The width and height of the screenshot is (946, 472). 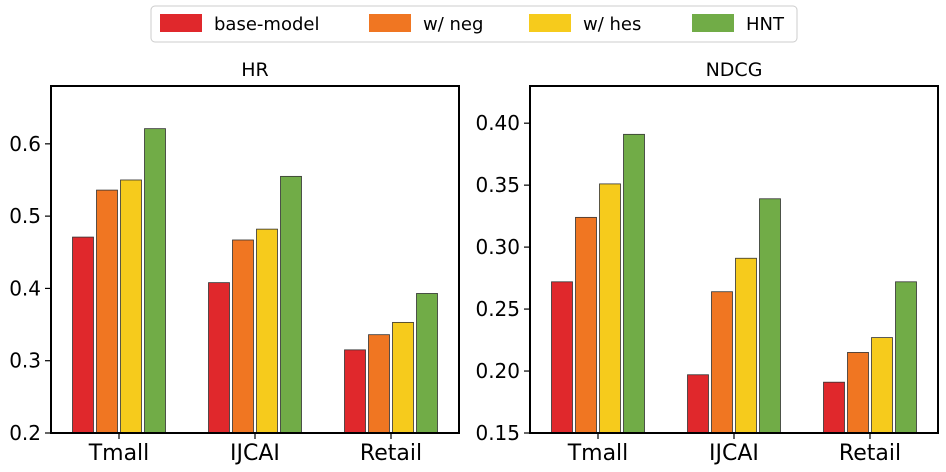 What do you see at coordinates (497, 123) in the screenshot?
I see `y-tick-label: 0.40` at bounding box center [497, 123].